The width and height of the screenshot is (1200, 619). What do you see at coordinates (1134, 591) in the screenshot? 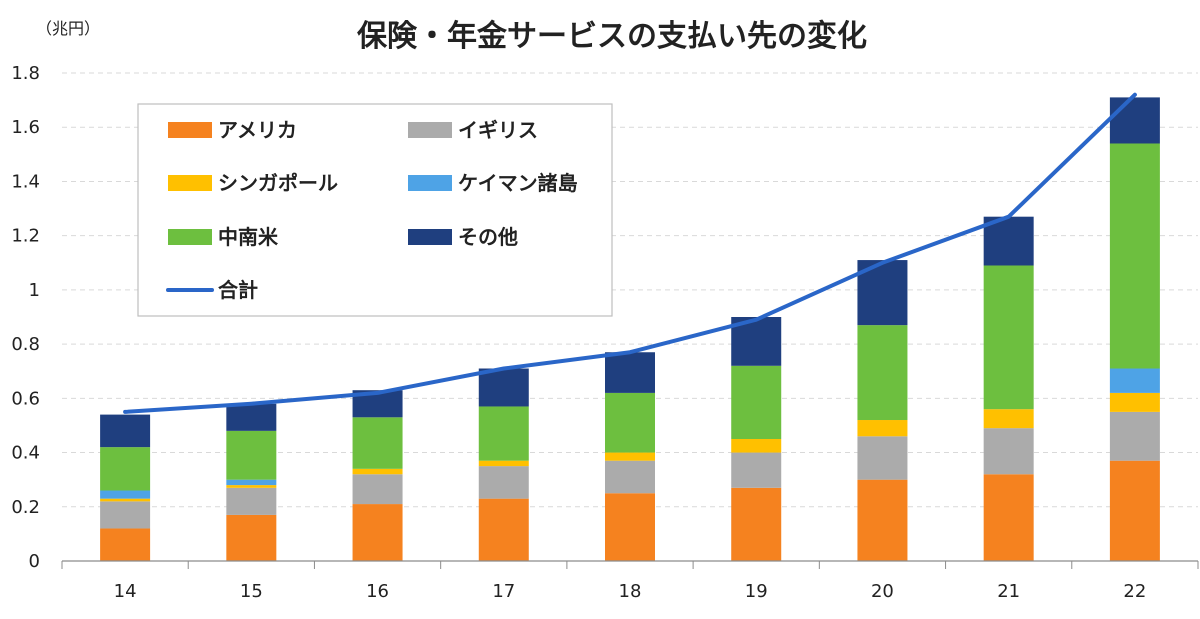
I see `x-tick-label: 22` at bounding box center [1134, 591].